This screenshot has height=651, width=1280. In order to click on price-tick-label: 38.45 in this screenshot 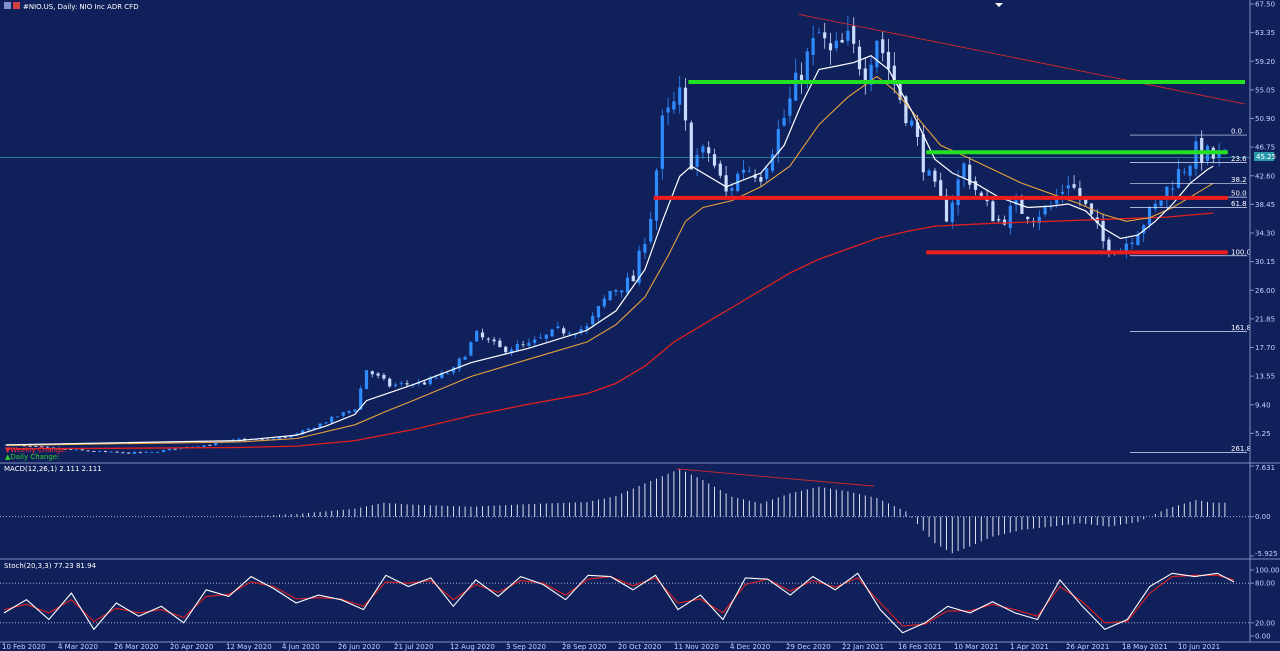, I will do `click(1265, 205)`.